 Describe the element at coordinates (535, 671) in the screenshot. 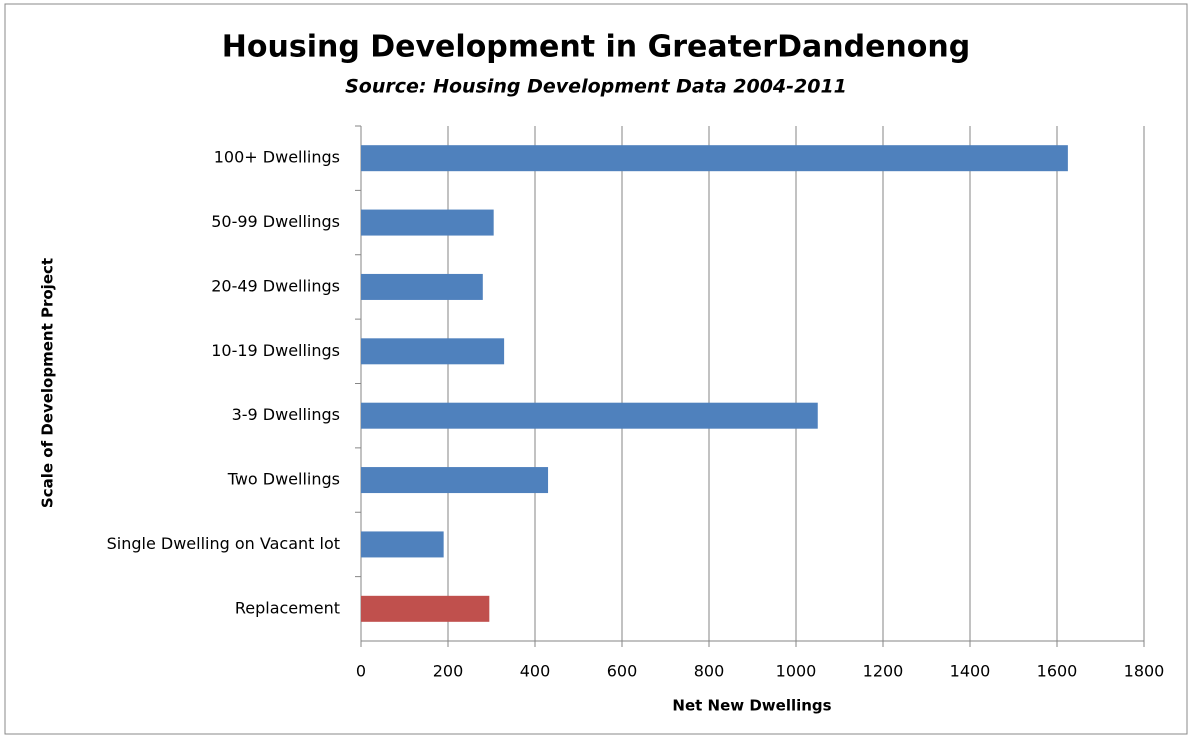

I see `x-tick-label: 400` at that location.